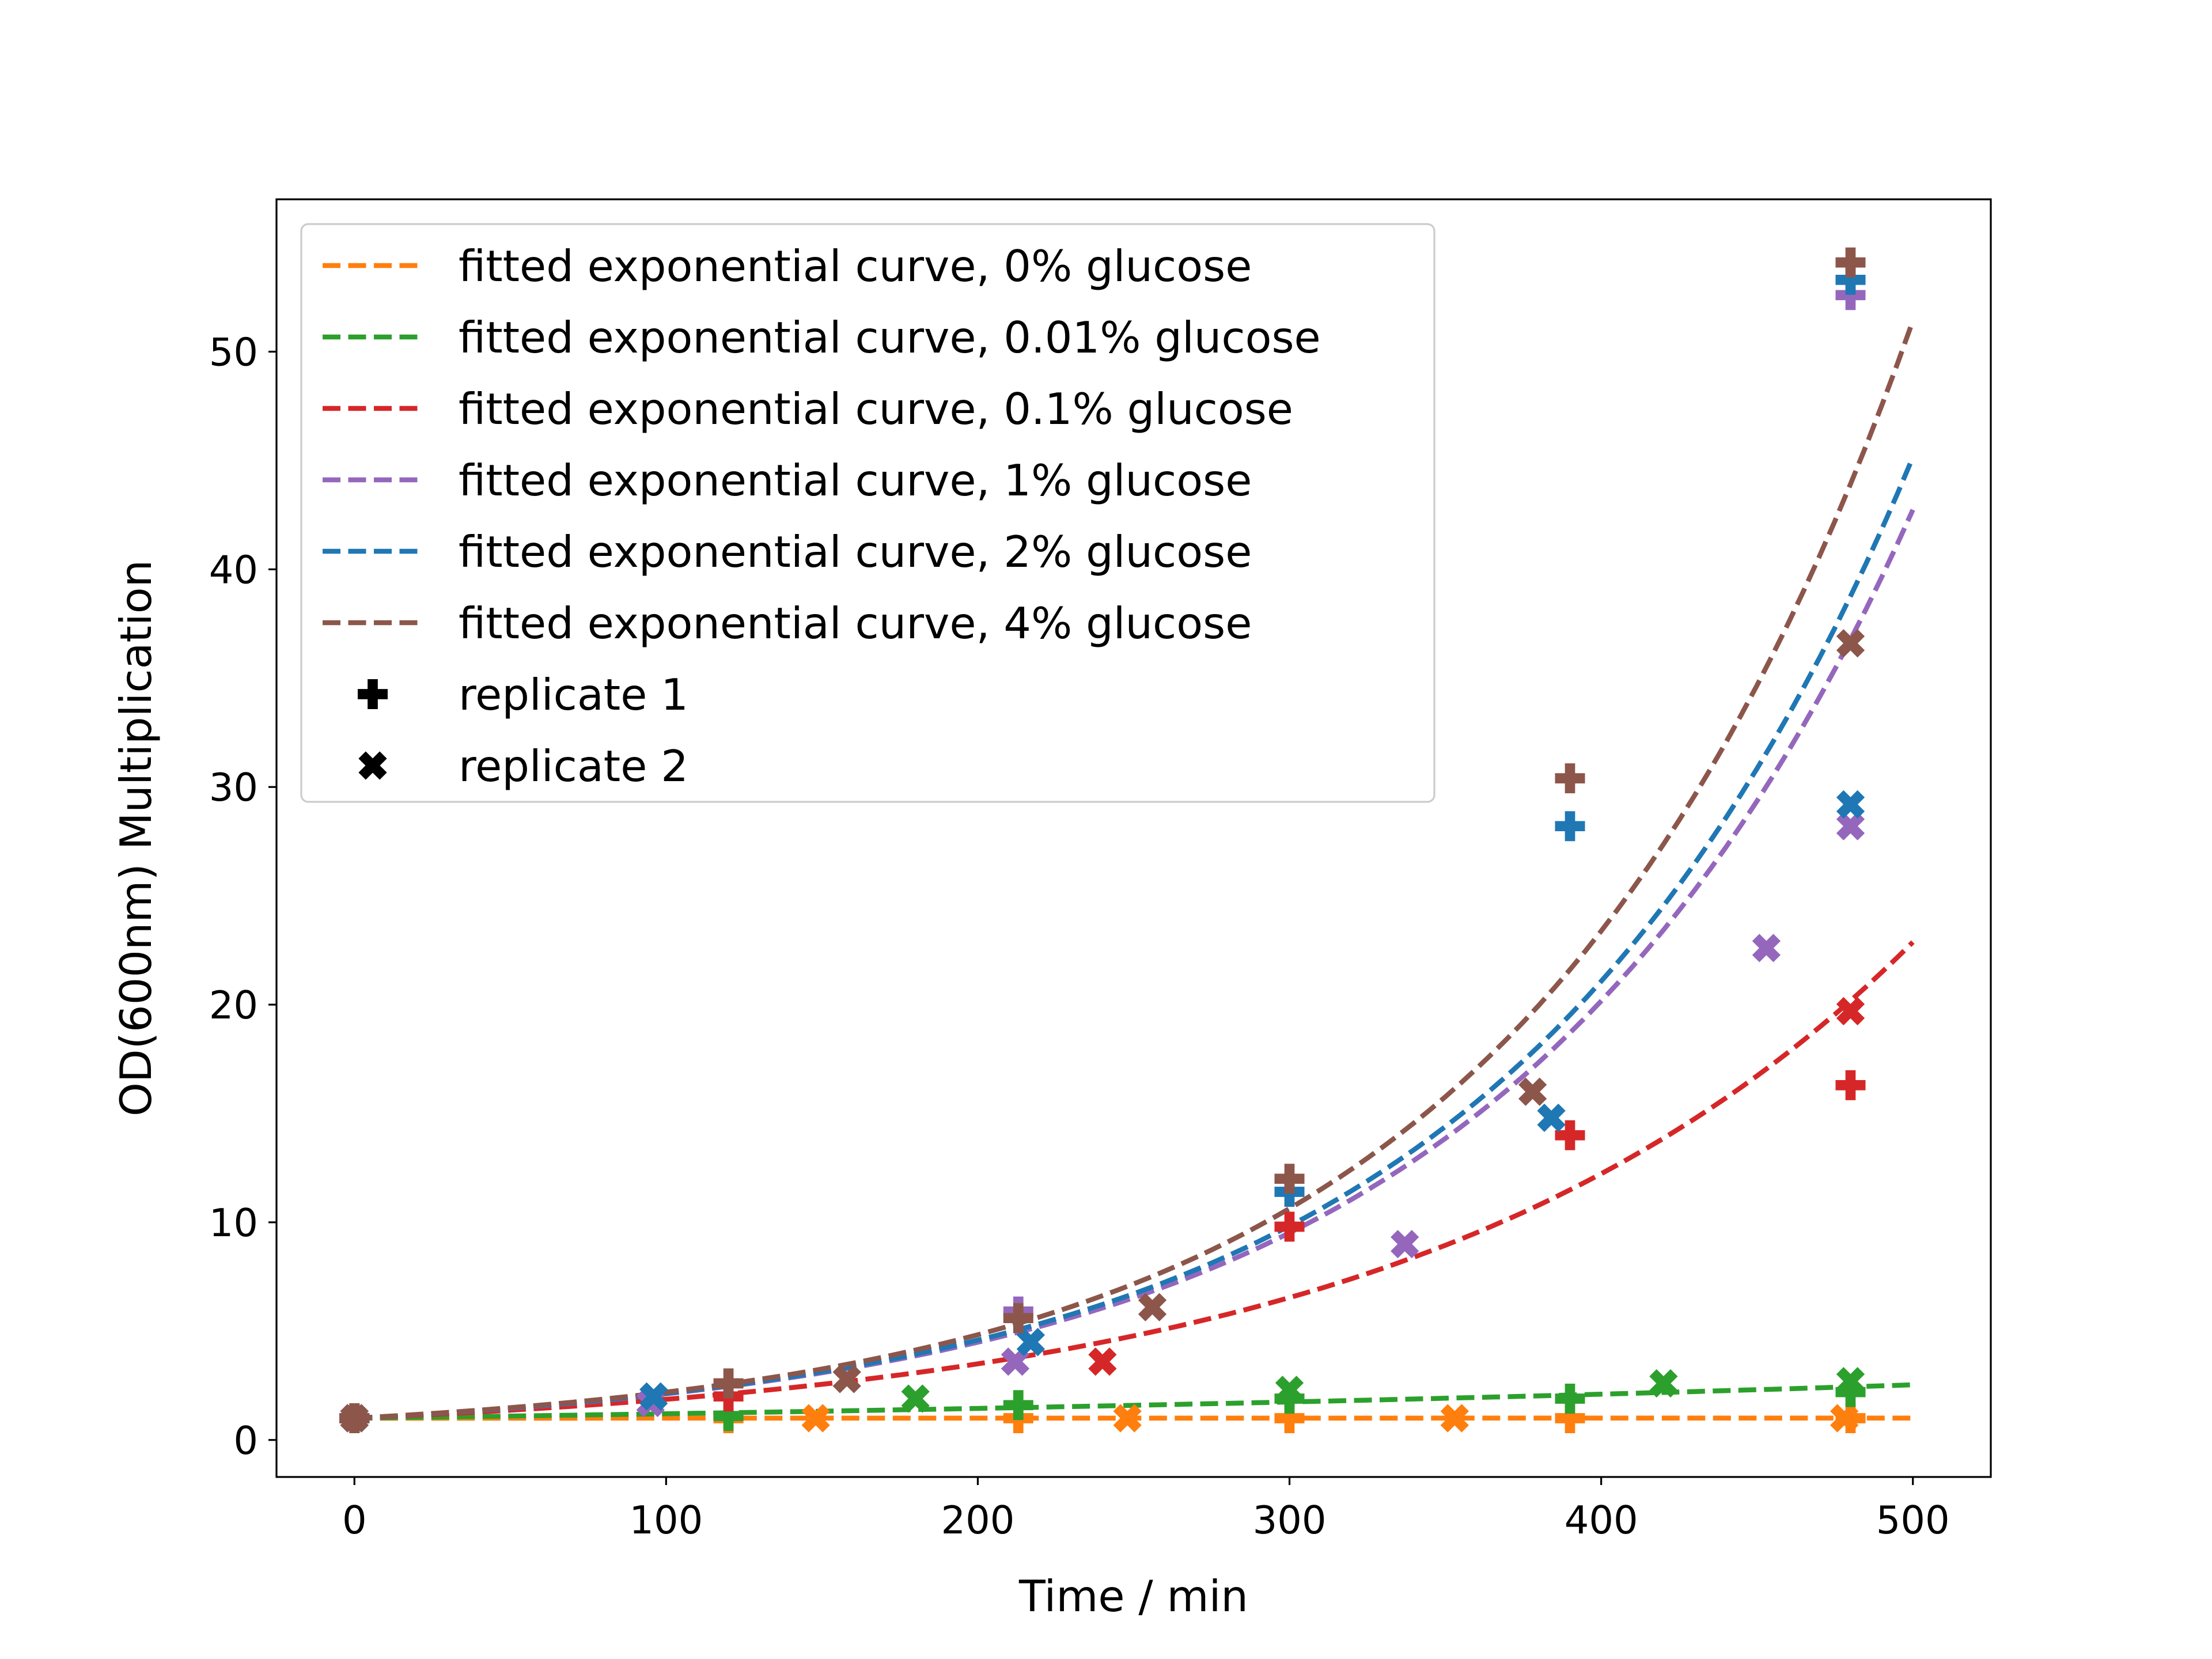 This screenshot has height=1659, width=2212. What do you see at coordinates (233, 1005) in the screenshot?
I see `y-tick-label: 20` at bounding box center [233, 1005].